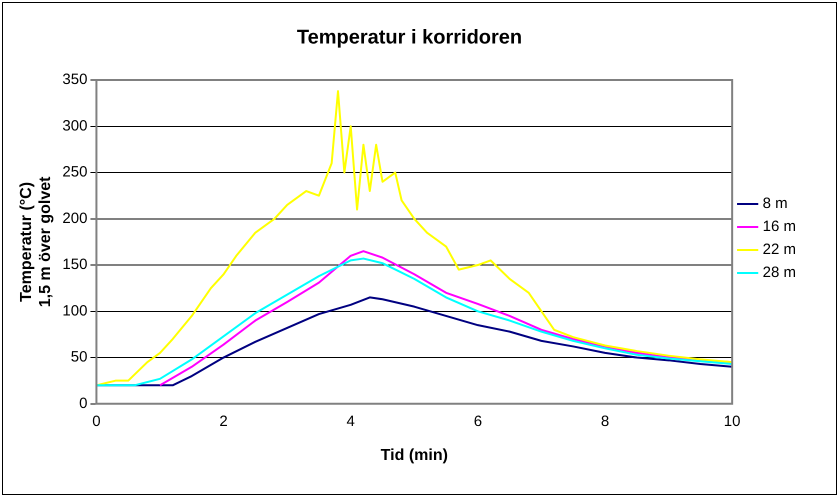 The width and height of the screenshot is (839, 497). Describe the element at coordinates (409, 37) in the screenshot. I see `chart-title: Temperatur i korridoren` at that location.